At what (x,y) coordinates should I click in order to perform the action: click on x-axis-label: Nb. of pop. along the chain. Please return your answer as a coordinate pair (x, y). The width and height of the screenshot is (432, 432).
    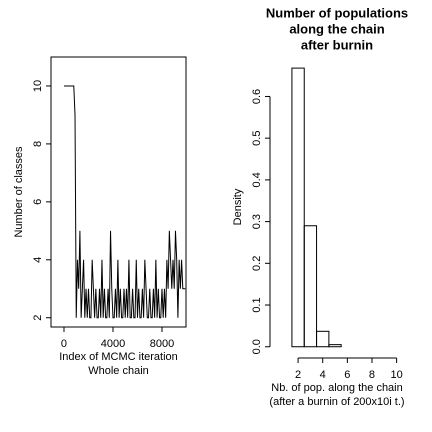
    Looking at the image, I should click on (336, 388).